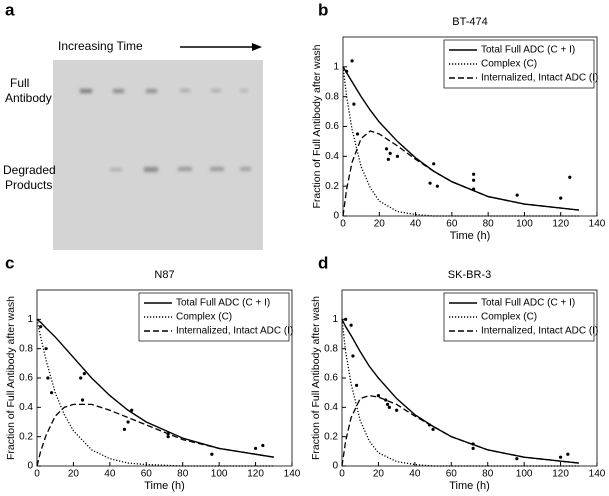 Image resolution: width=609 pixels, height=496 pixels. What do you see at coordinates (560, 474) in the screenshot?
I see `x-tick-label: 120` at bounding box center [560, 474].